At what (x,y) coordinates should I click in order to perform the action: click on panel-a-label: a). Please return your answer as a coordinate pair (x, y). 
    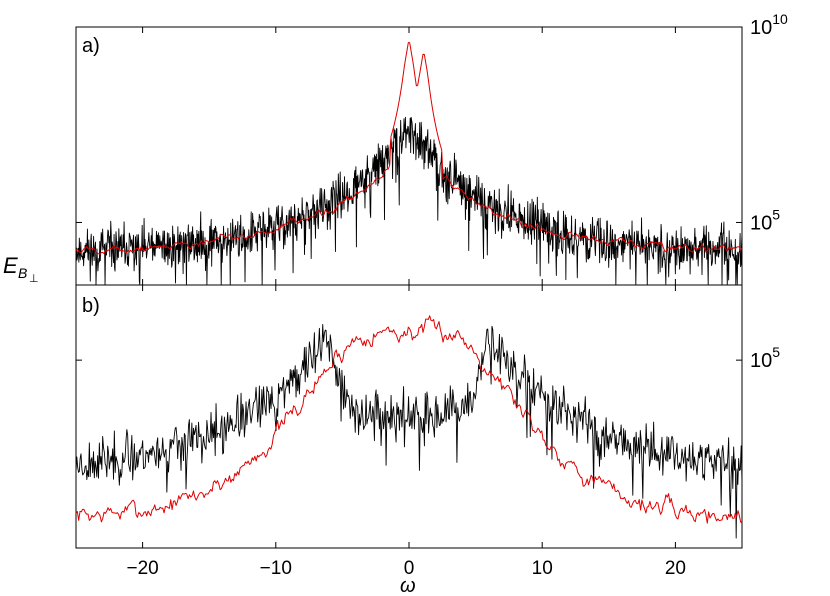
    Looking at the image, I should click on (91, 46).